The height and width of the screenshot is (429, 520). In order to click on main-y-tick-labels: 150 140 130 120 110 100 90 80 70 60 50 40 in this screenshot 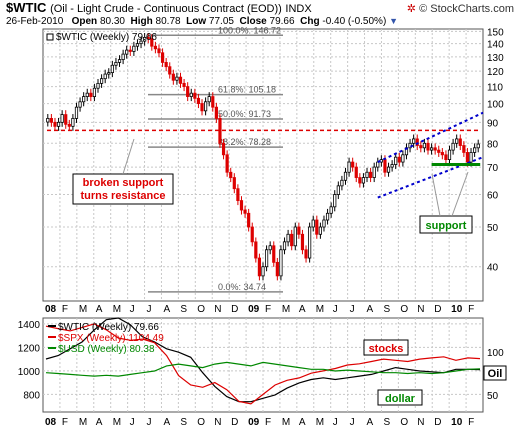, I will do `click(495, 150)`.